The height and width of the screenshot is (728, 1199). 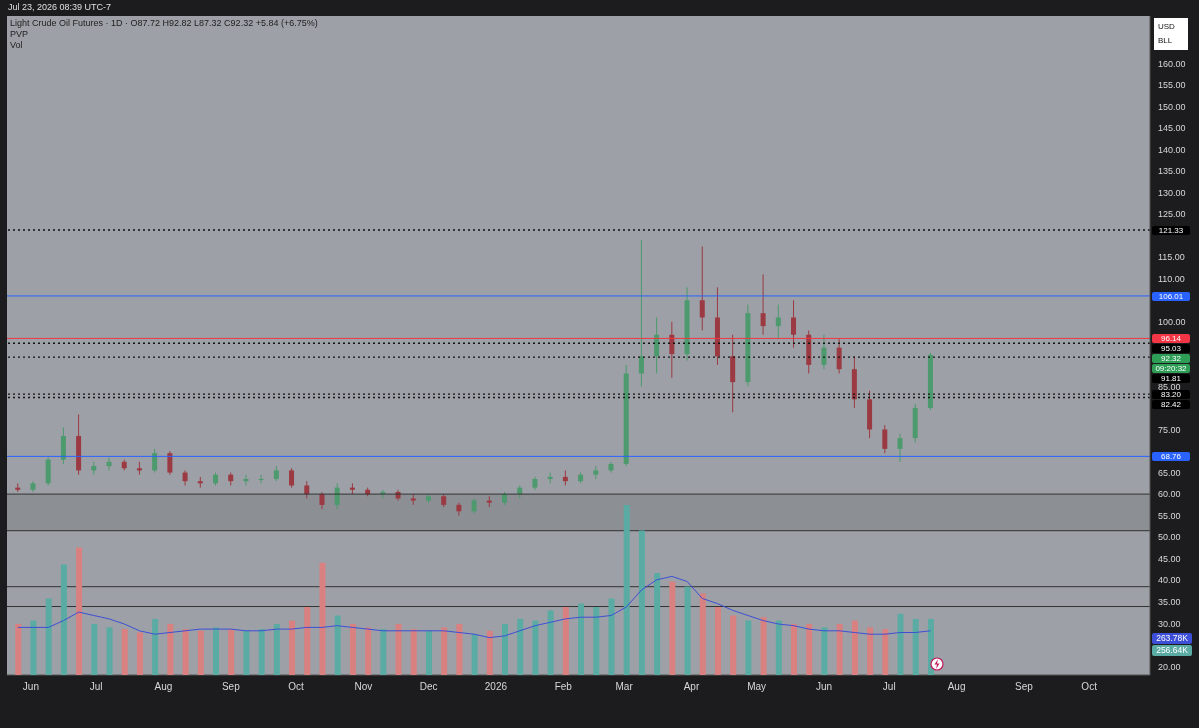 What do you see at coordinates (1171, 405) in the screenshot?
I see `ref-line-label: 82.42` at bounding box center [1171, 405].